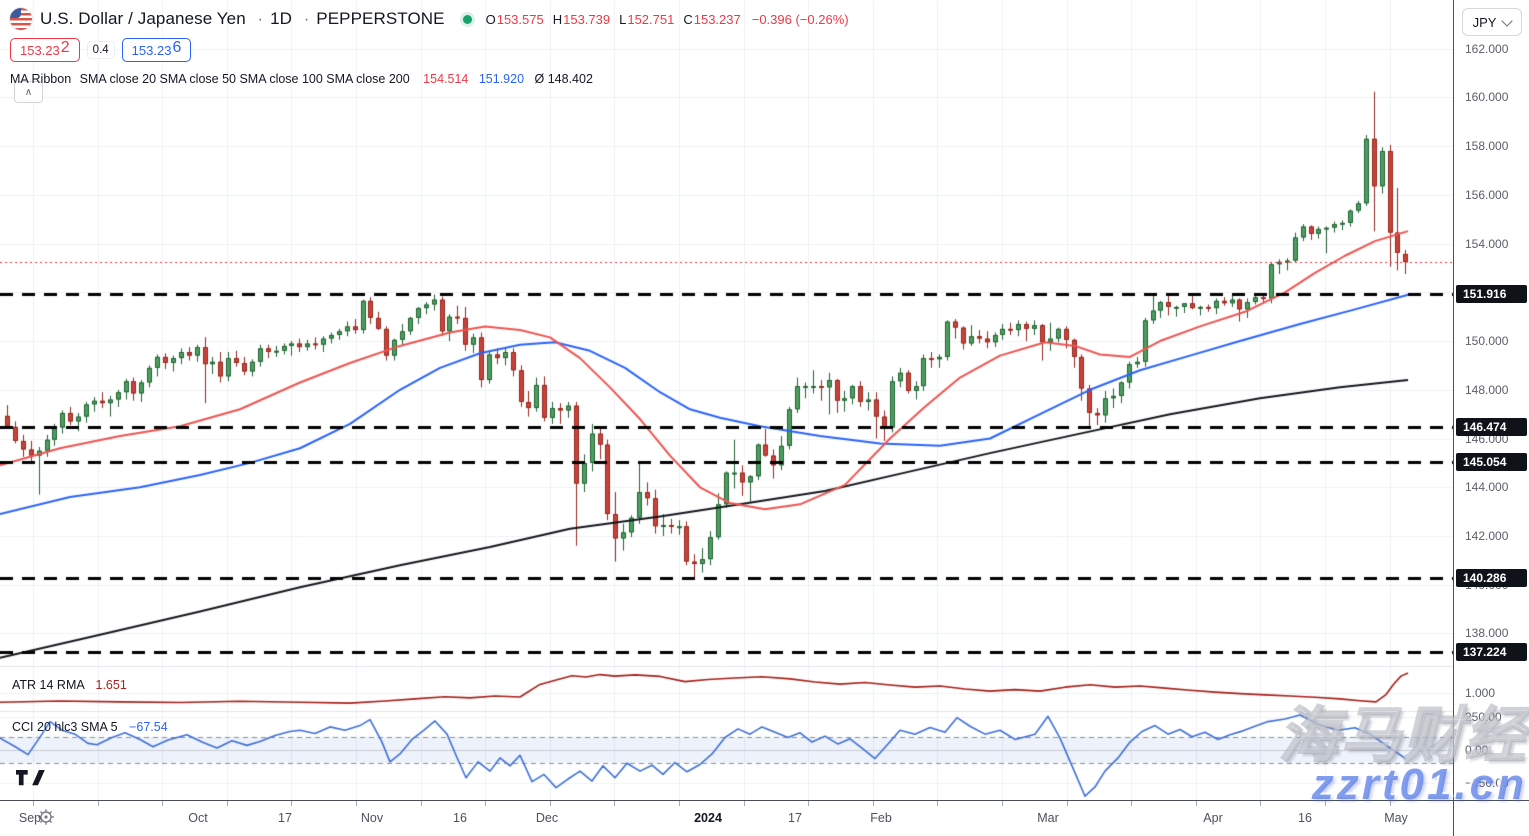 This screenshot has width=1529, height=836. I want to click on settings-gear-icon, so click(46, 819).